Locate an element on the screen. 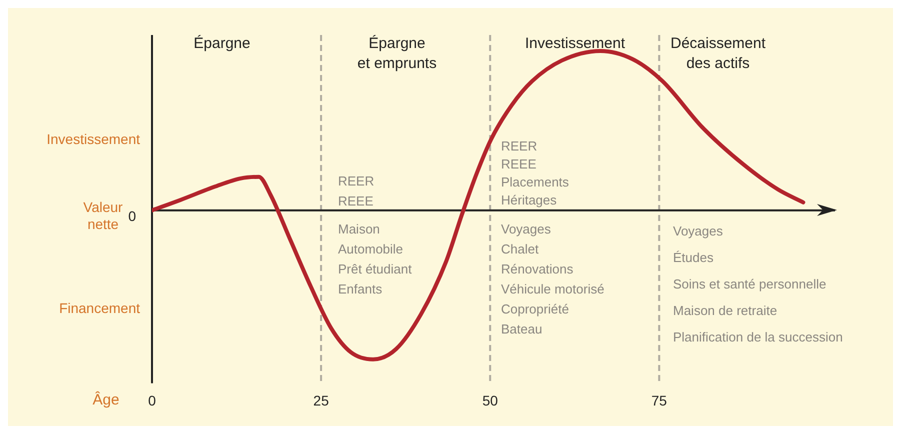 The width and height of the screenshot is (901, 434). x-tick-label: 0 is located at coordinates (152, 400).